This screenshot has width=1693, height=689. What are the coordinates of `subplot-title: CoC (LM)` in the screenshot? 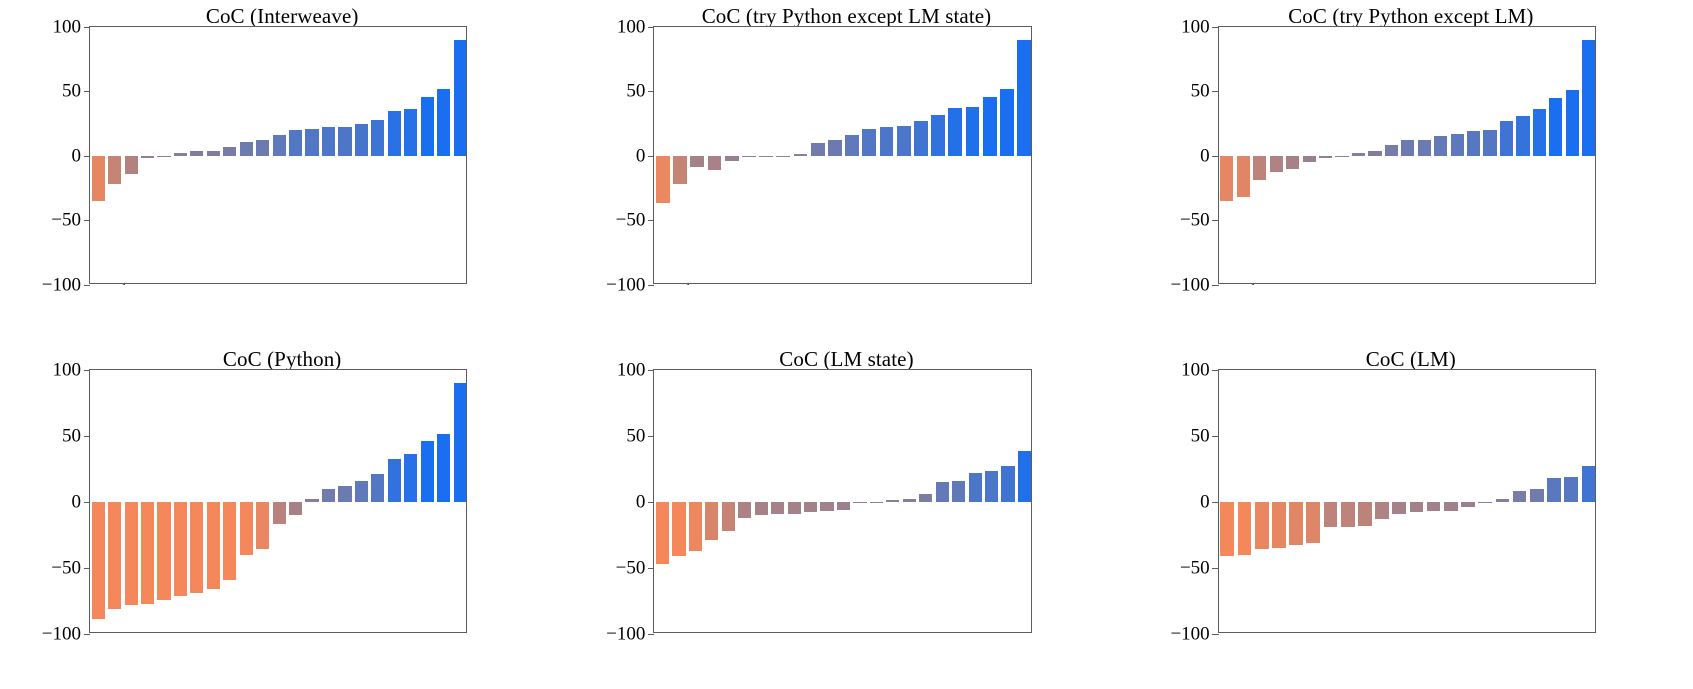 It's located at (1410, 358).